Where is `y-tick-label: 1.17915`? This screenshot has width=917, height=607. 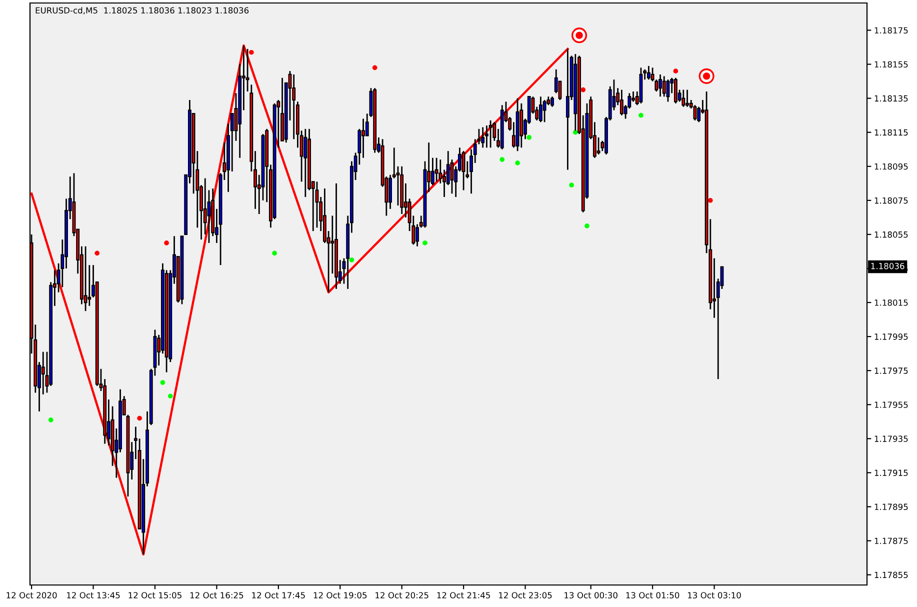
y-tick-label: 1.17915 is located at coordinates (891, 473).